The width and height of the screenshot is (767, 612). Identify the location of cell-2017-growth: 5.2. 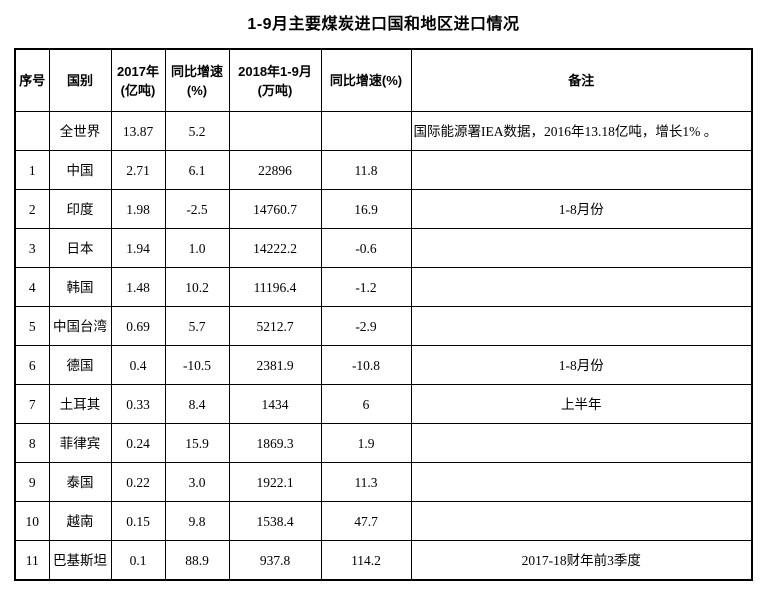
(197, 131).